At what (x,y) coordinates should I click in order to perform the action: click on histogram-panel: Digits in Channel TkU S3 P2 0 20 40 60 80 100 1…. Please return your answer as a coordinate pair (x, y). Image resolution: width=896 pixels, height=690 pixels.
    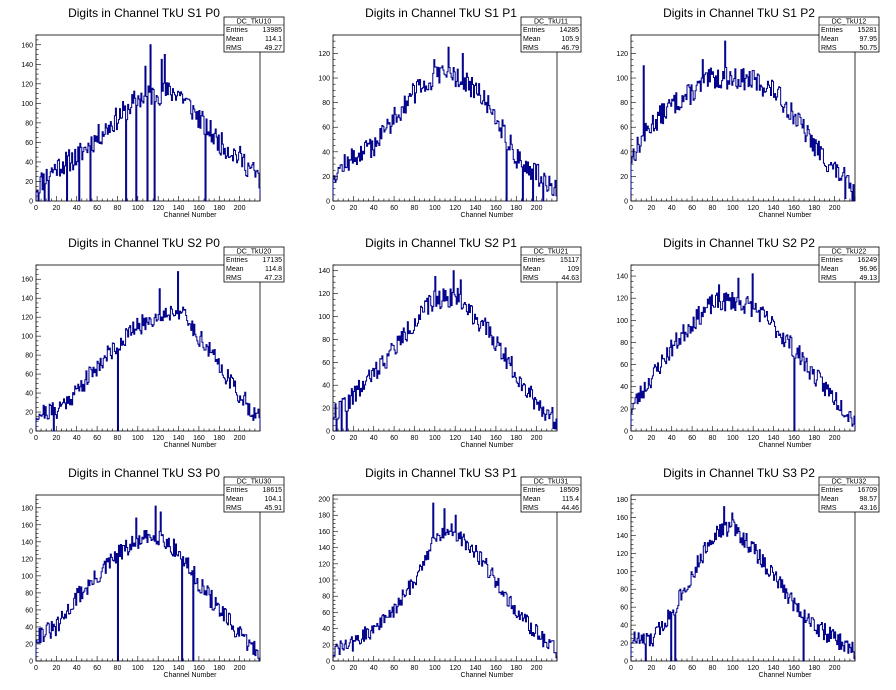
    Looking at the image, I should click on (748, 572).